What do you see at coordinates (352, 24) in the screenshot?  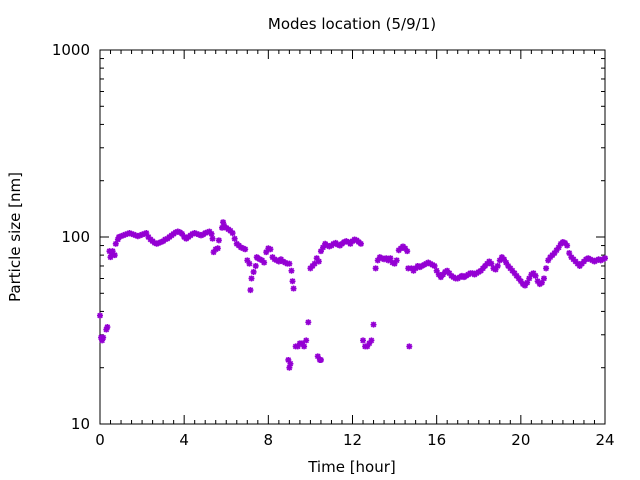 I see `chart-title: Modes location (5/9/1)` at bounding box center [352, 24].